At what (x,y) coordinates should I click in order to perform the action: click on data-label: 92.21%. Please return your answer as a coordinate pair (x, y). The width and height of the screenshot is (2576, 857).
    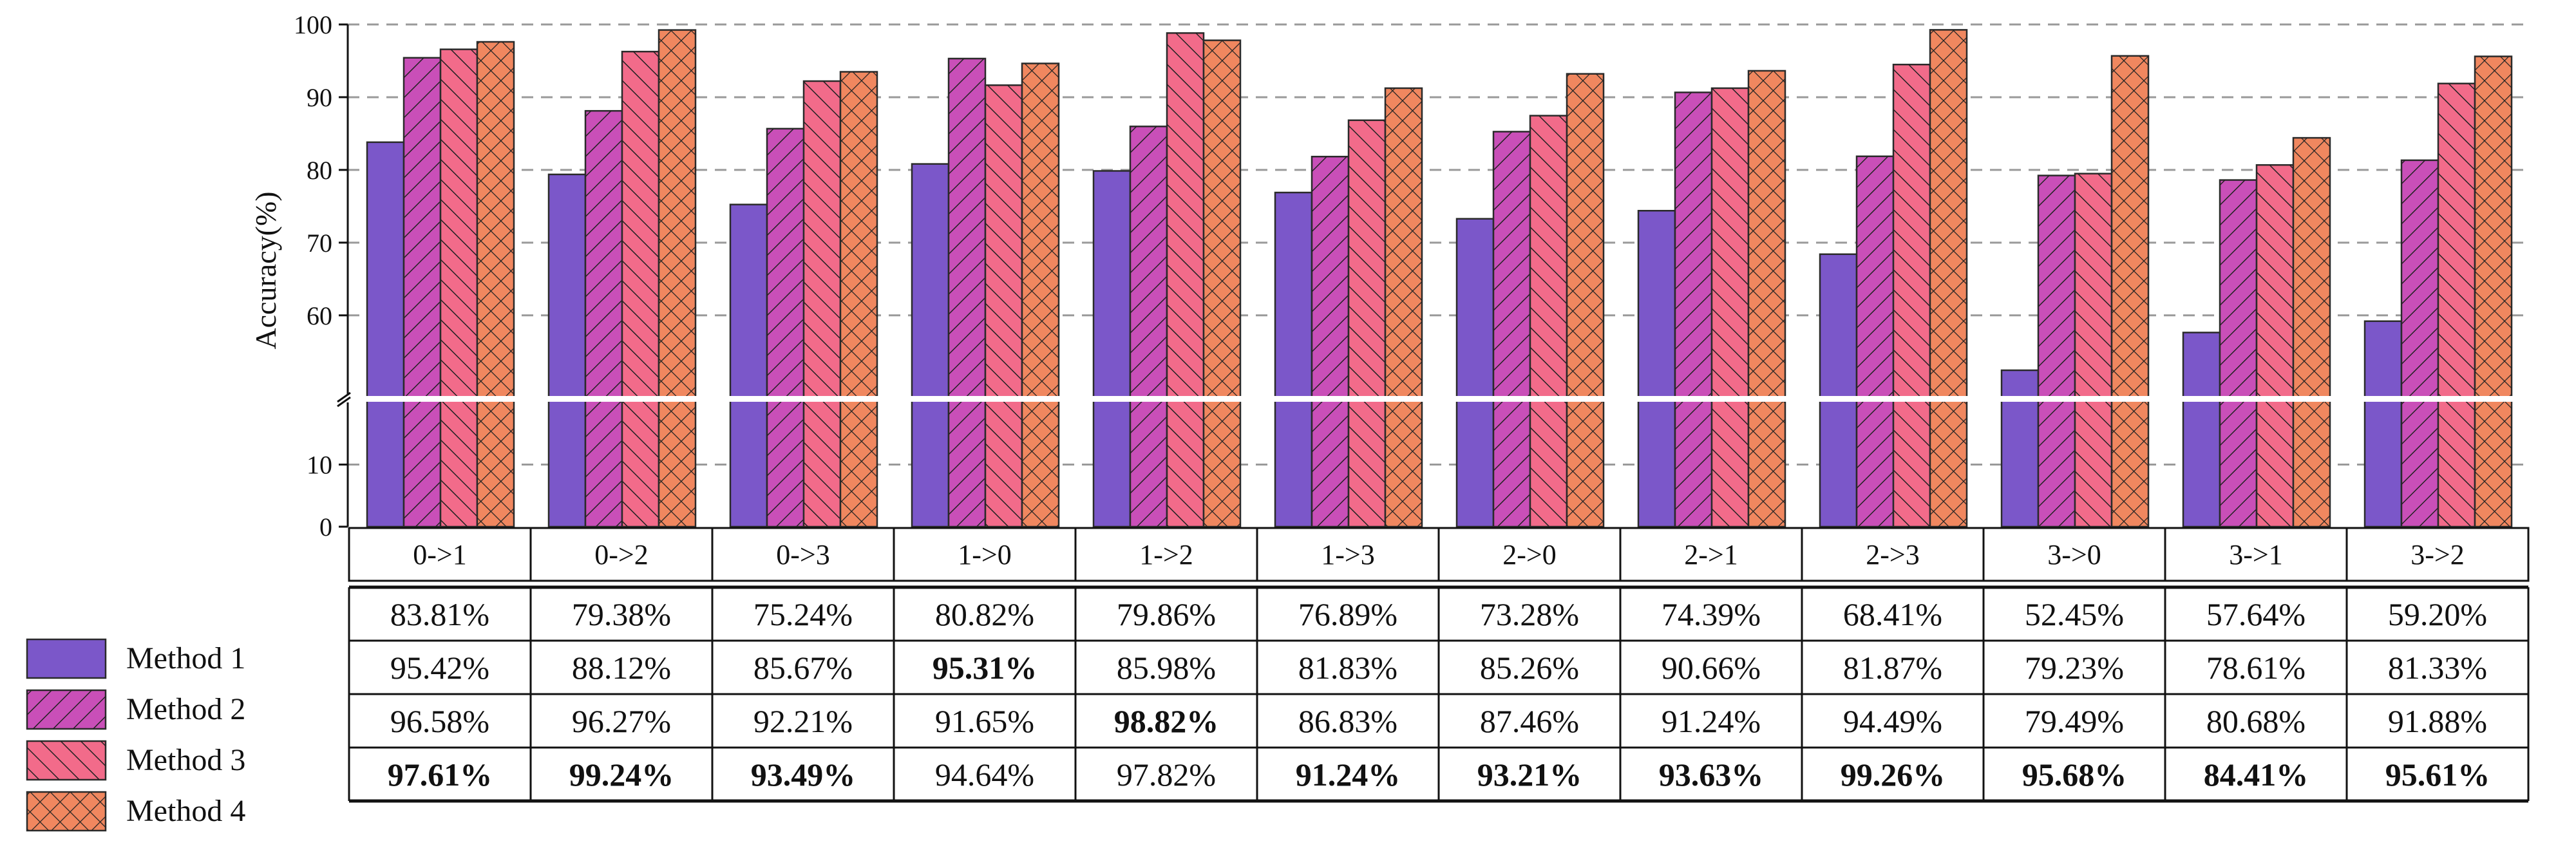
    Looking at the image, I should click on (803, 721).